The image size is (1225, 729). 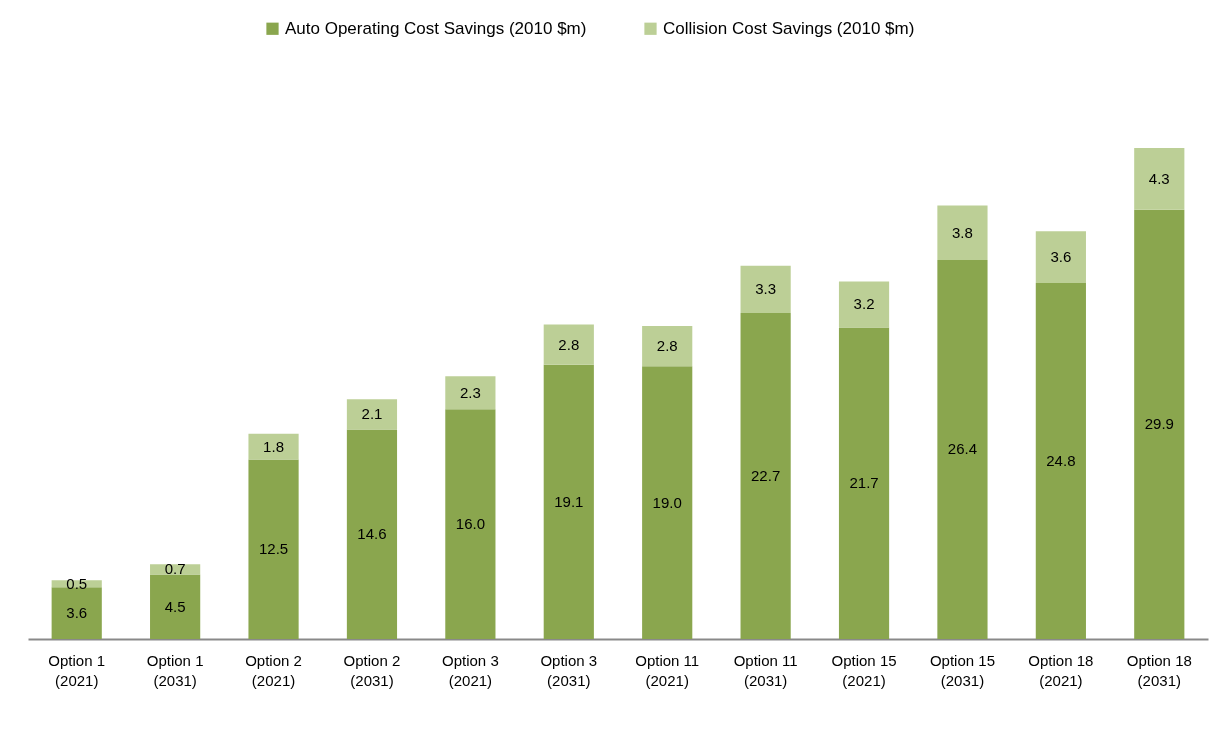 I want to click on data-label: 24.8, so click(x=1061, y=460).